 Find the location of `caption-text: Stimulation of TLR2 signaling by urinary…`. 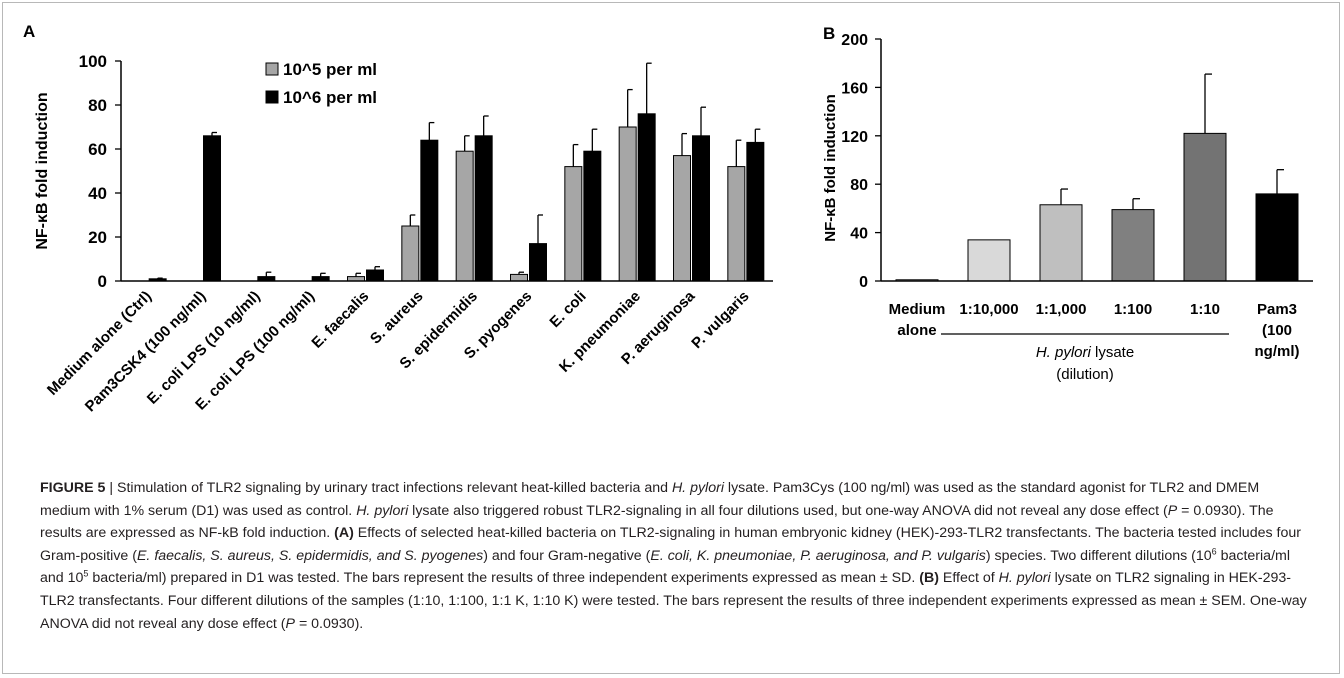

caption-text: Stimulation of TLR2 signaling by urinary… is located at coordinates (394, 488).